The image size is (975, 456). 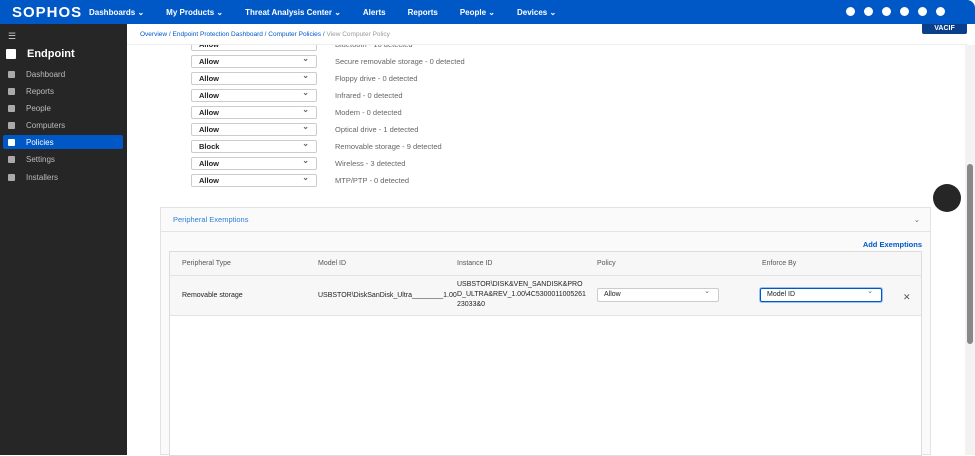 I want to click on col-instance-id: Instance ID, so click(x=475, y=263).